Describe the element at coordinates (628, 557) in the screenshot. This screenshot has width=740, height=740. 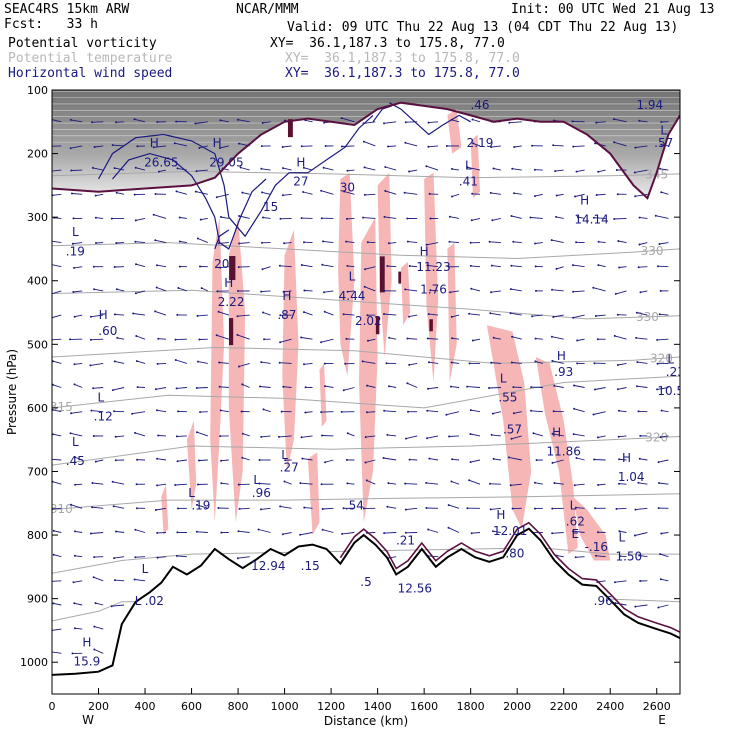
I see `extremum-label: 1.50` at that location.